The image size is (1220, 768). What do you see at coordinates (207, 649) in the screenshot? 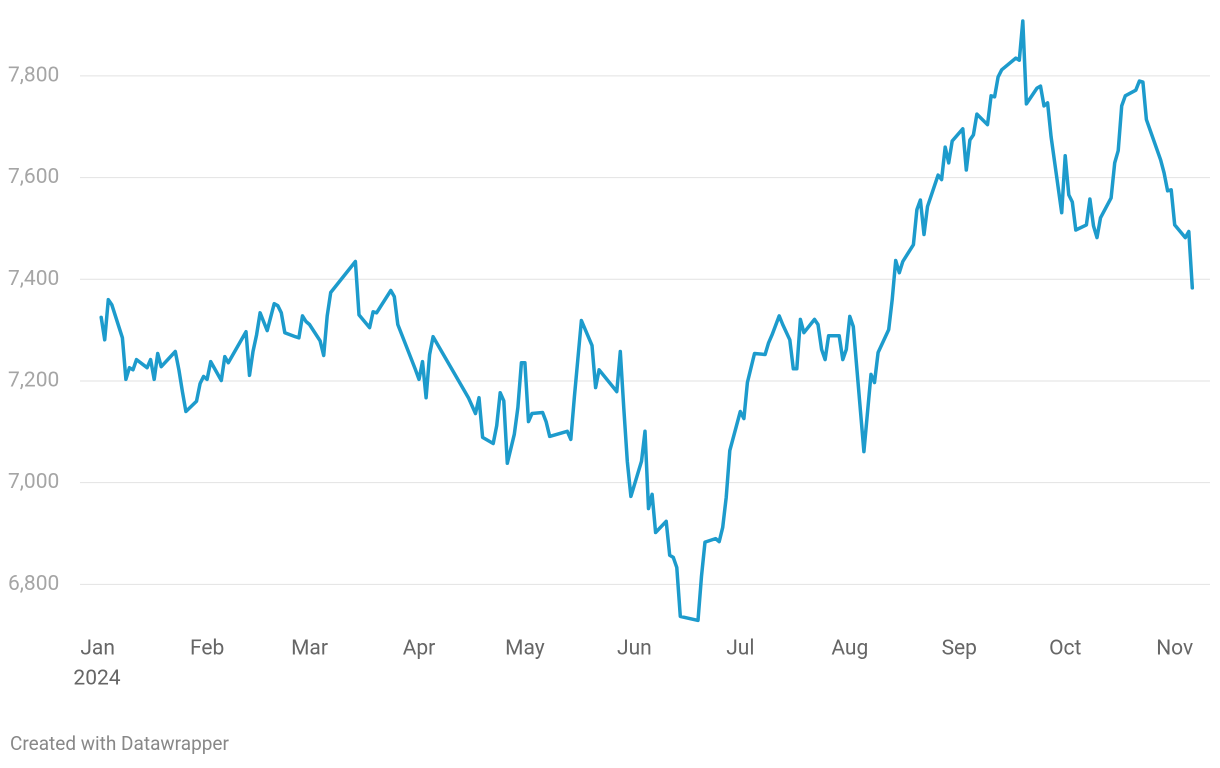
I see `x-tick-label: Feb` at bounding box center [207, 649].